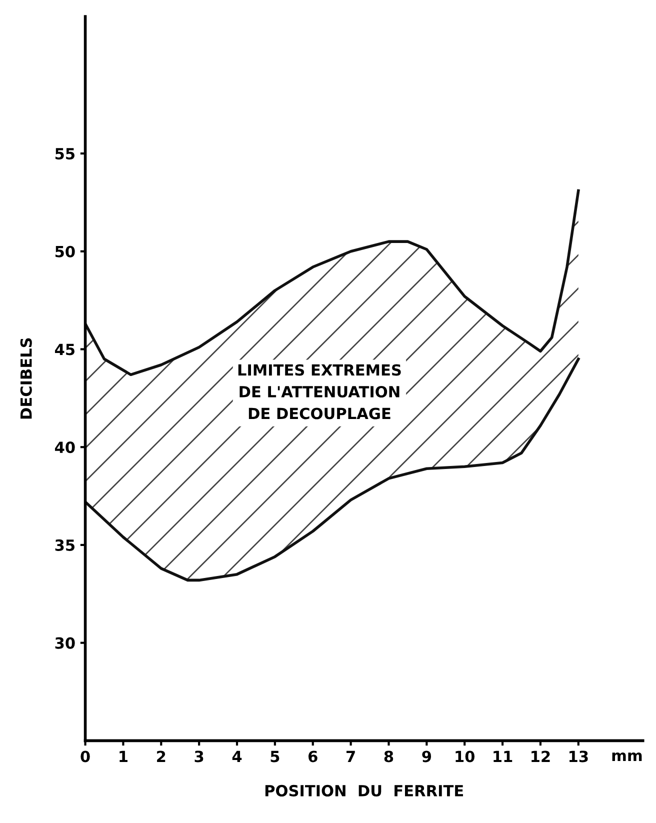 This screenshot has height=823, width=656. Describe the element at coordinates (503, 756) in the screenshot. I see `x-tick-label: 11` at that location.